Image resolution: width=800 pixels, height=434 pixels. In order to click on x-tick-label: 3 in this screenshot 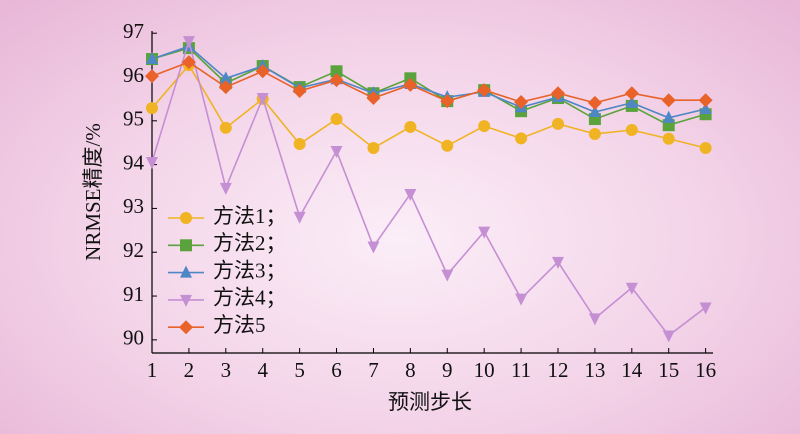, I will do `click(226, 370)`.